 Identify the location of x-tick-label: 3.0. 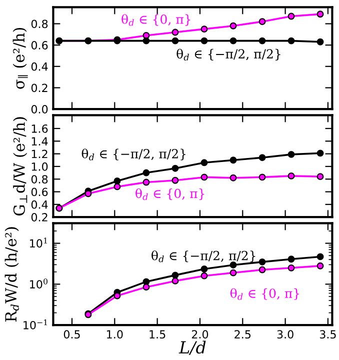
(285, 334).